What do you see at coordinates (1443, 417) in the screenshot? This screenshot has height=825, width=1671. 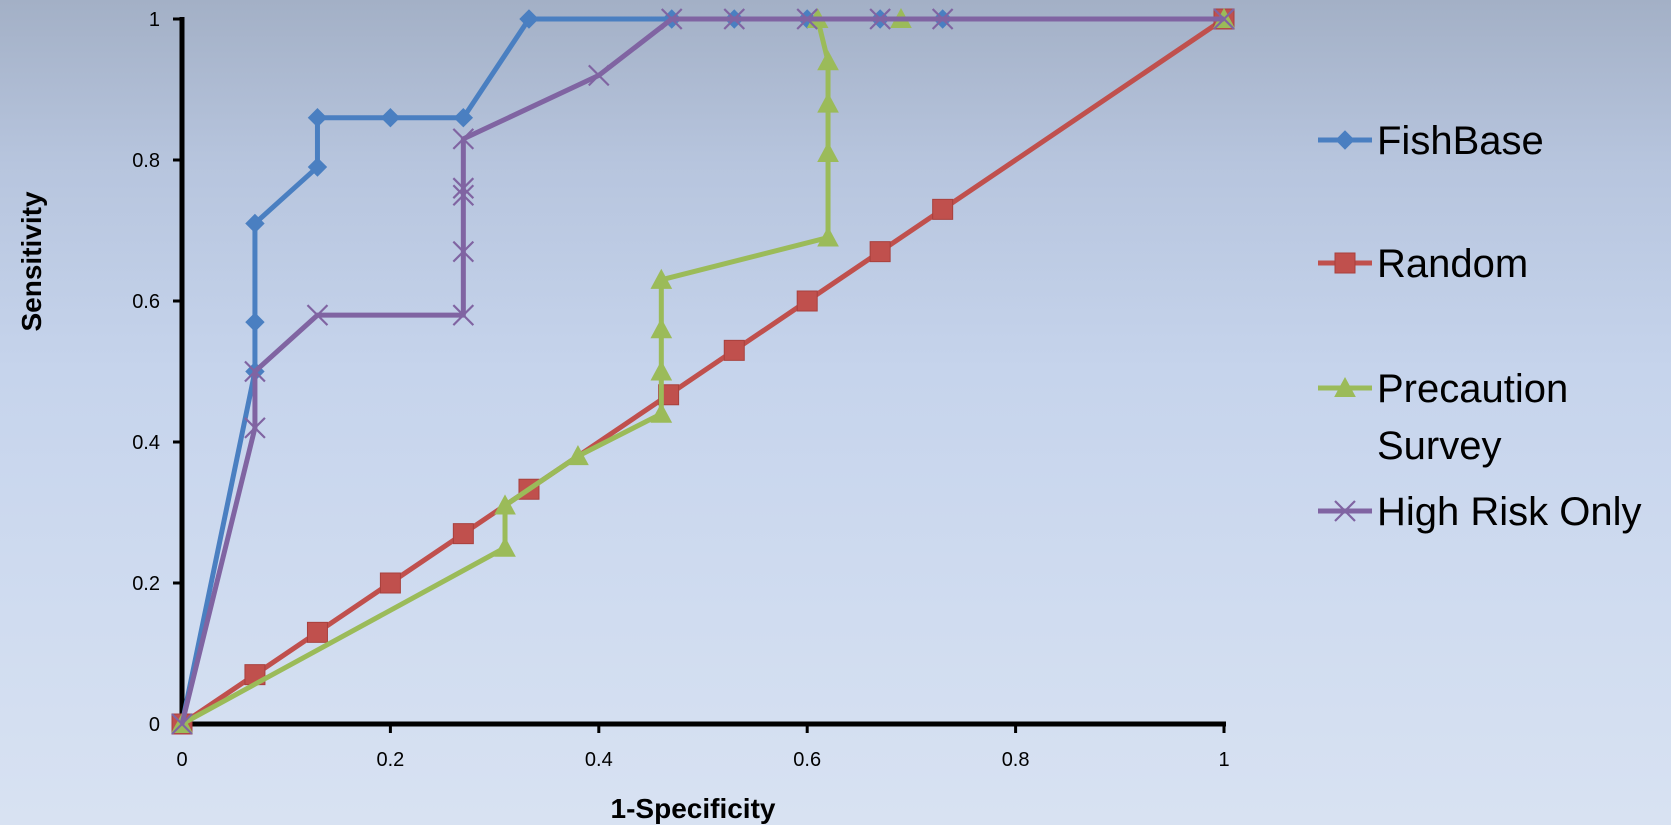 I see `legend-item: Precaution Survey` at bounding box center [1443, 417].